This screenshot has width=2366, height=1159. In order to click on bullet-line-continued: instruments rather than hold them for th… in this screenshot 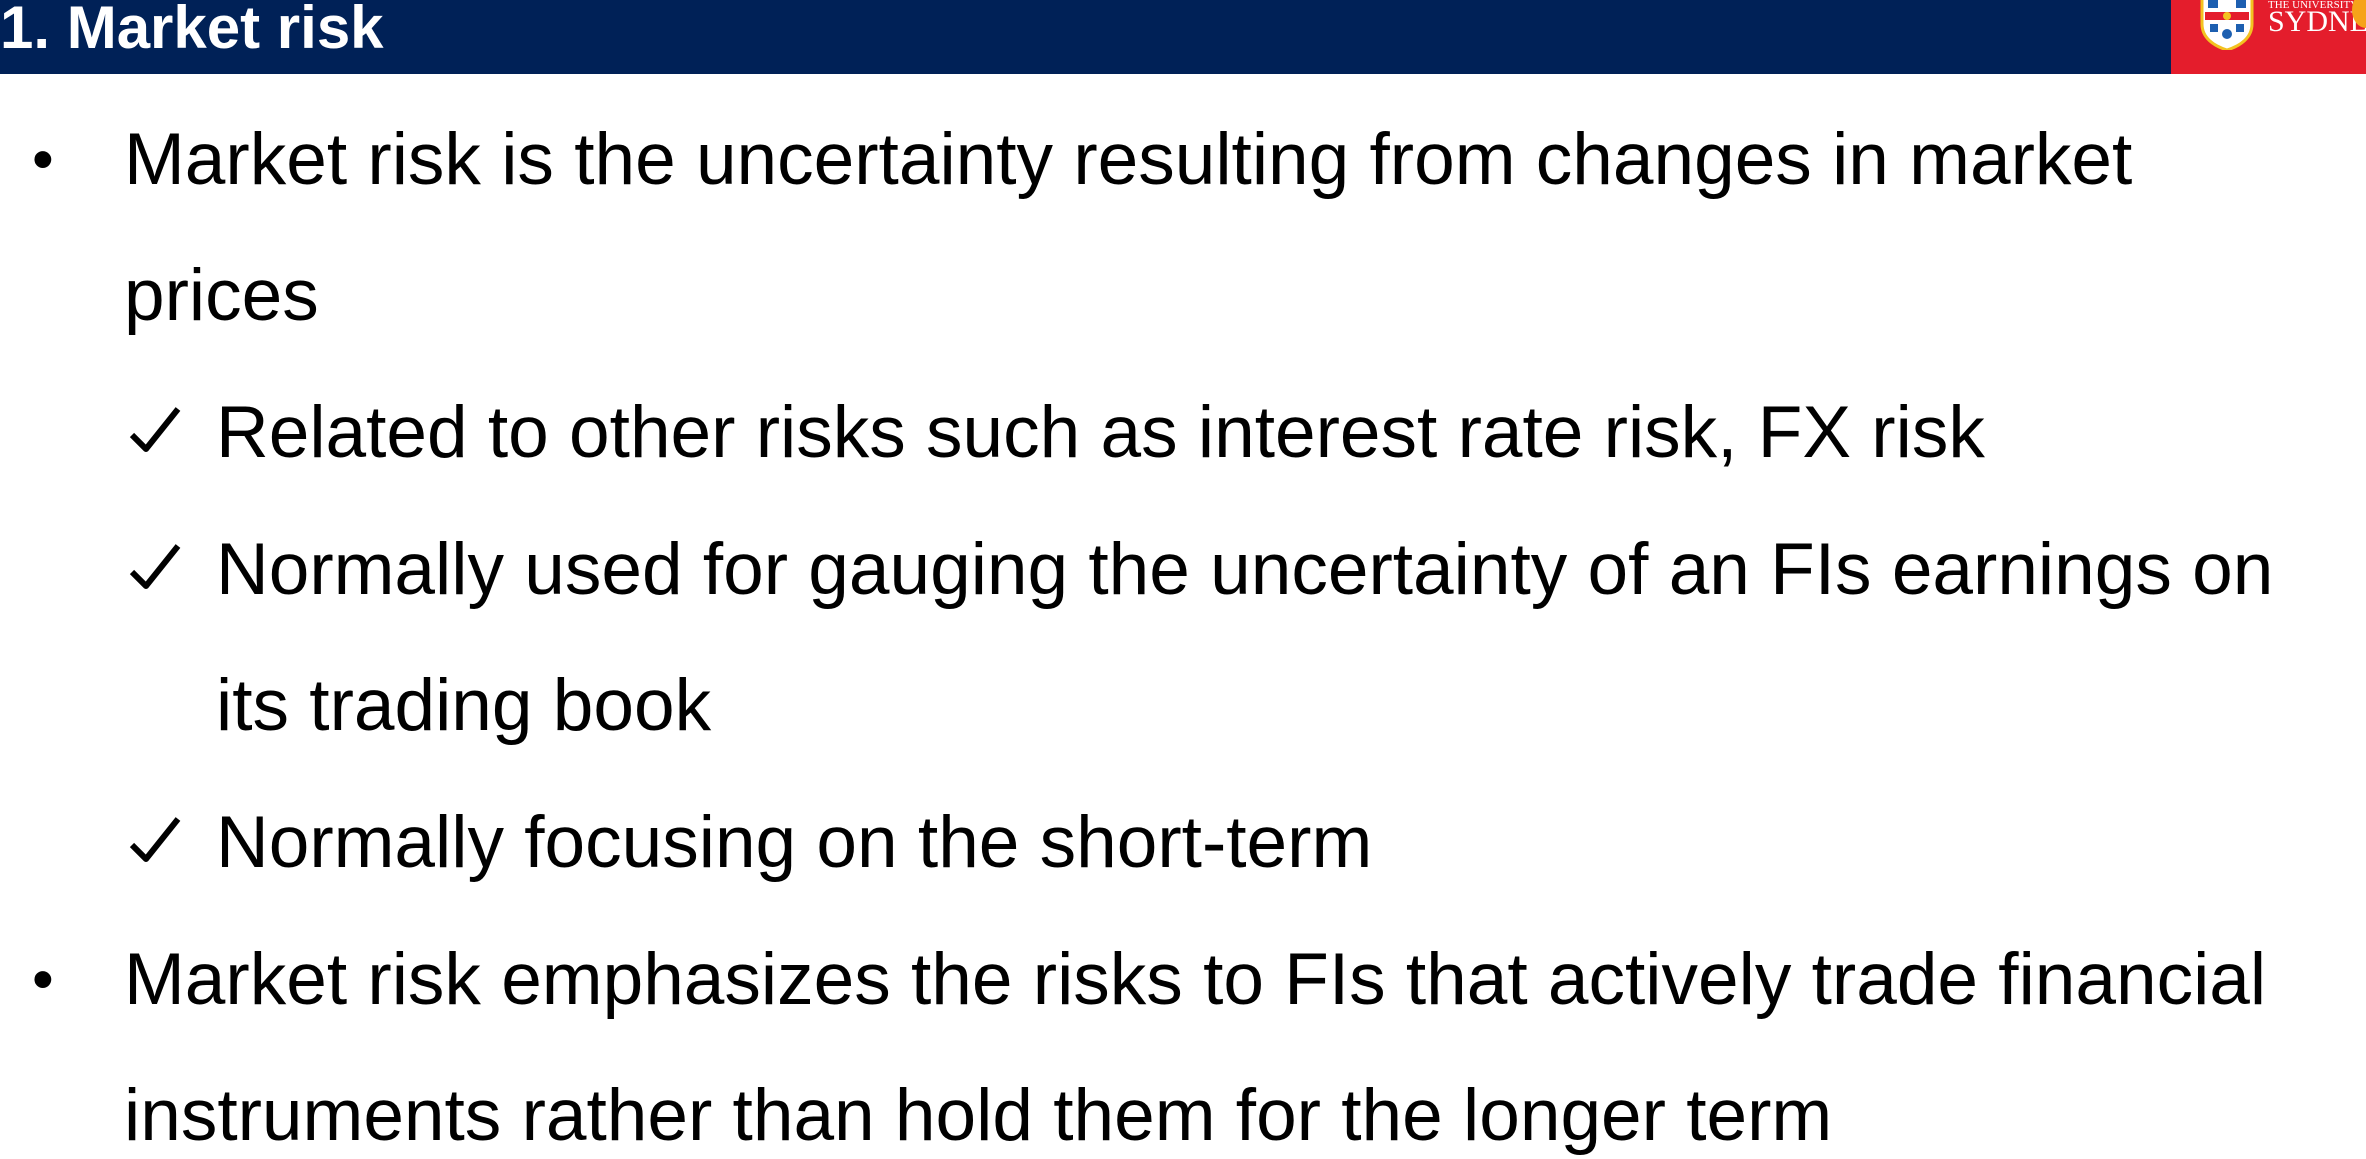, I will do `click(1183, 1112)`.